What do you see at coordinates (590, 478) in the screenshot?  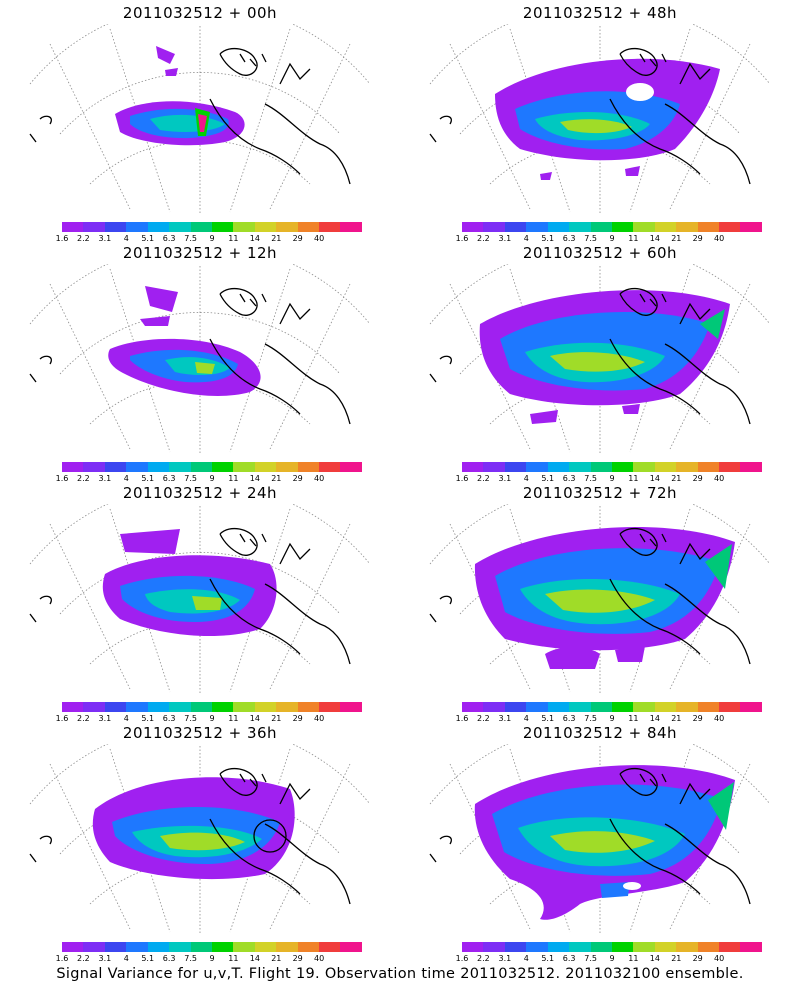 I see `colorbar-label: 7.5` at bounding box center [590, 478].